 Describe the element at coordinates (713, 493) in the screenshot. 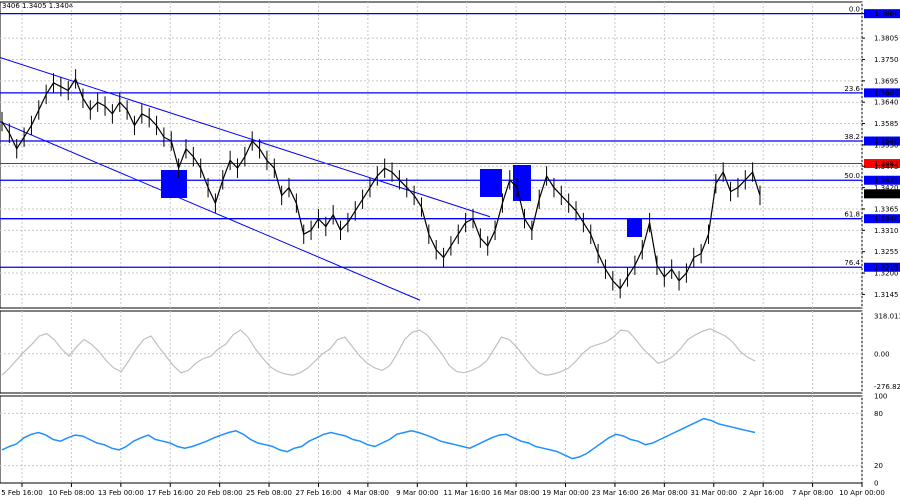

I see `x-tick-label: 31 Mar 00:00` at that location.